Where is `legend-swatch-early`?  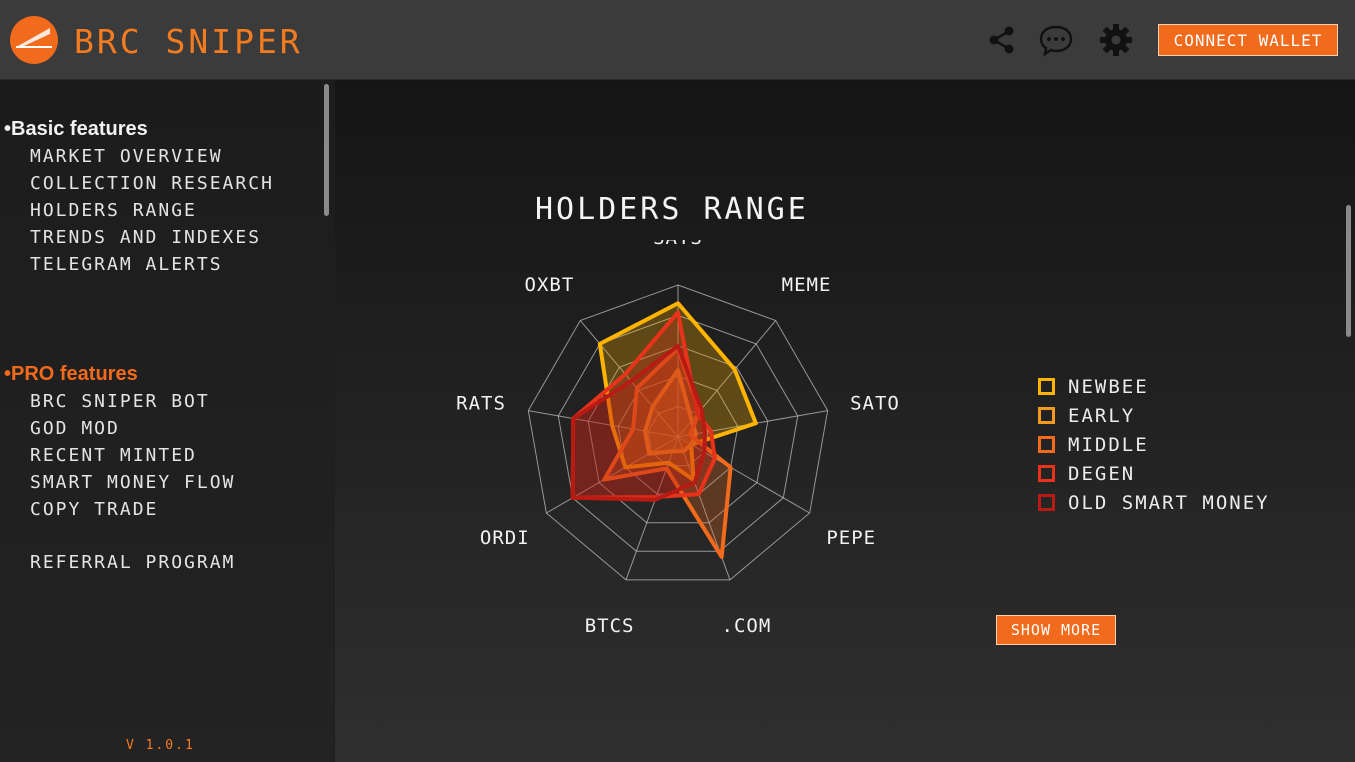
legend-swatch-early is located at coordinates (1046, 415).